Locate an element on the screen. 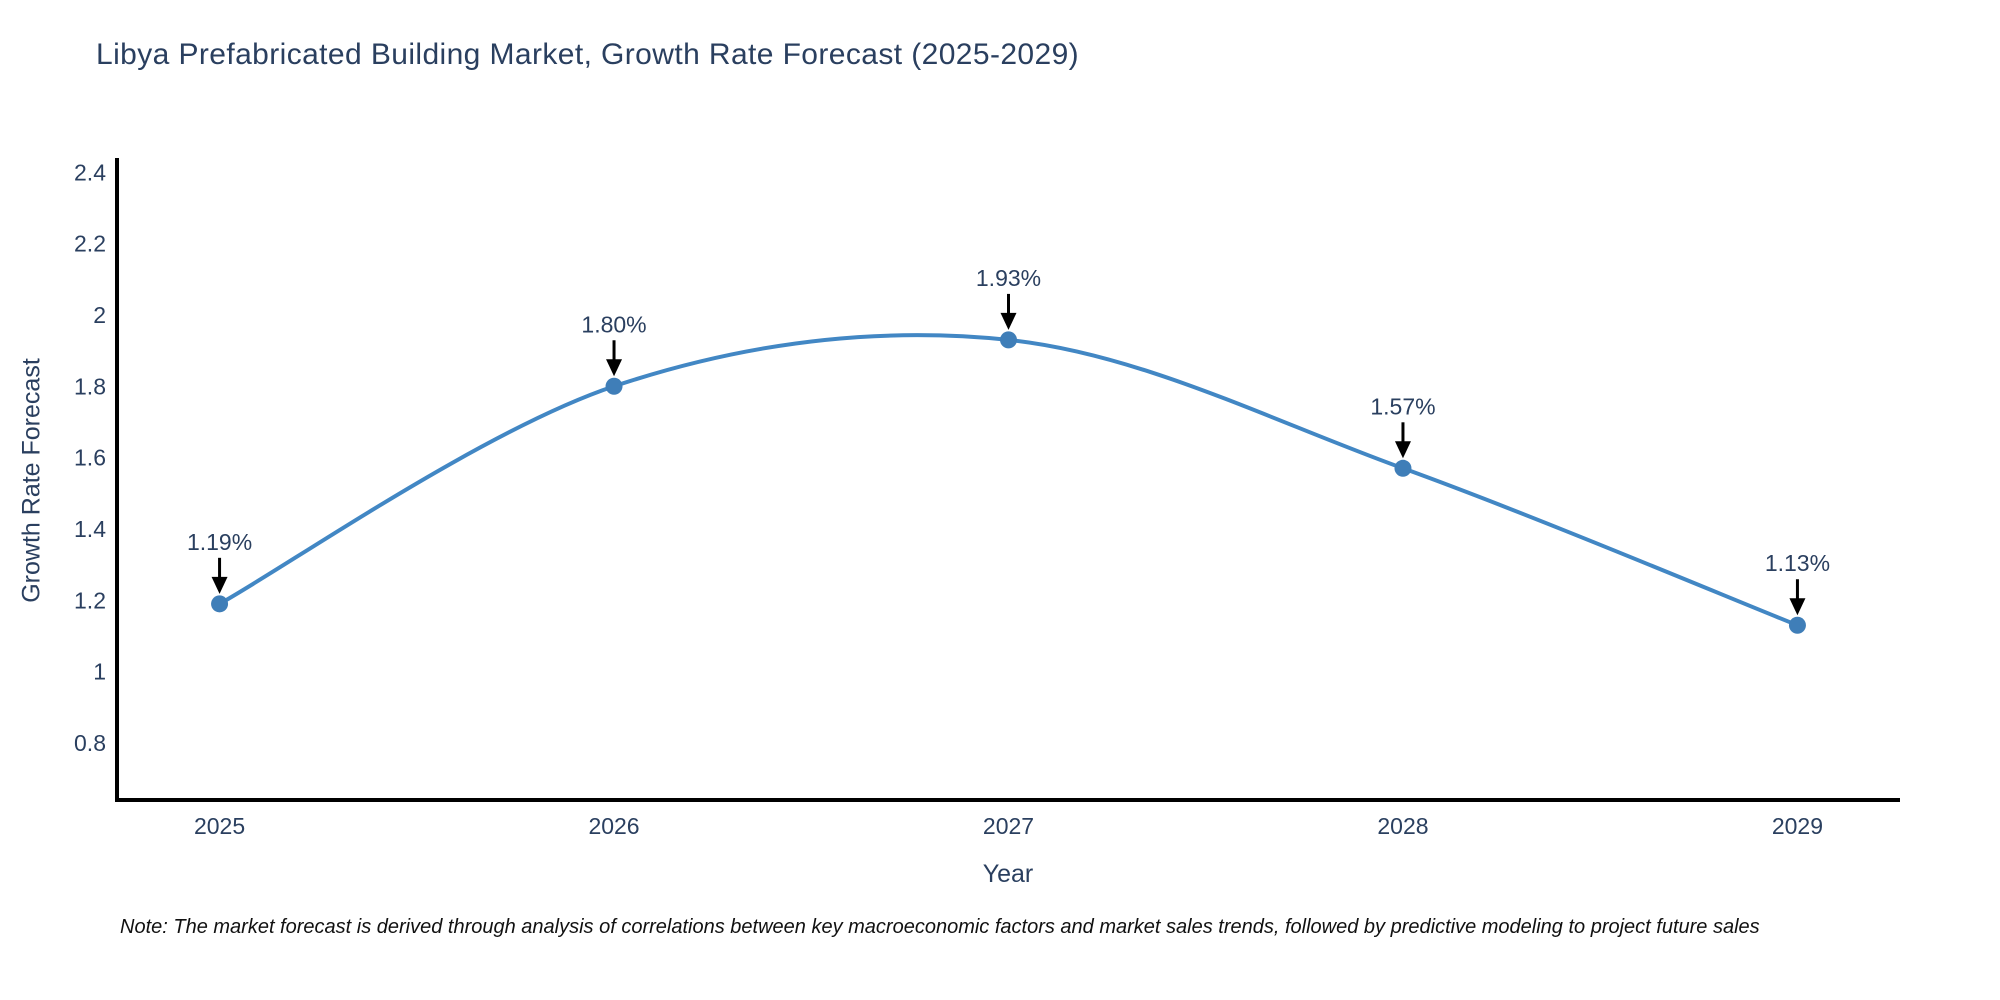  x-tick-label: 2028 is located at coordinates (1402, 826).